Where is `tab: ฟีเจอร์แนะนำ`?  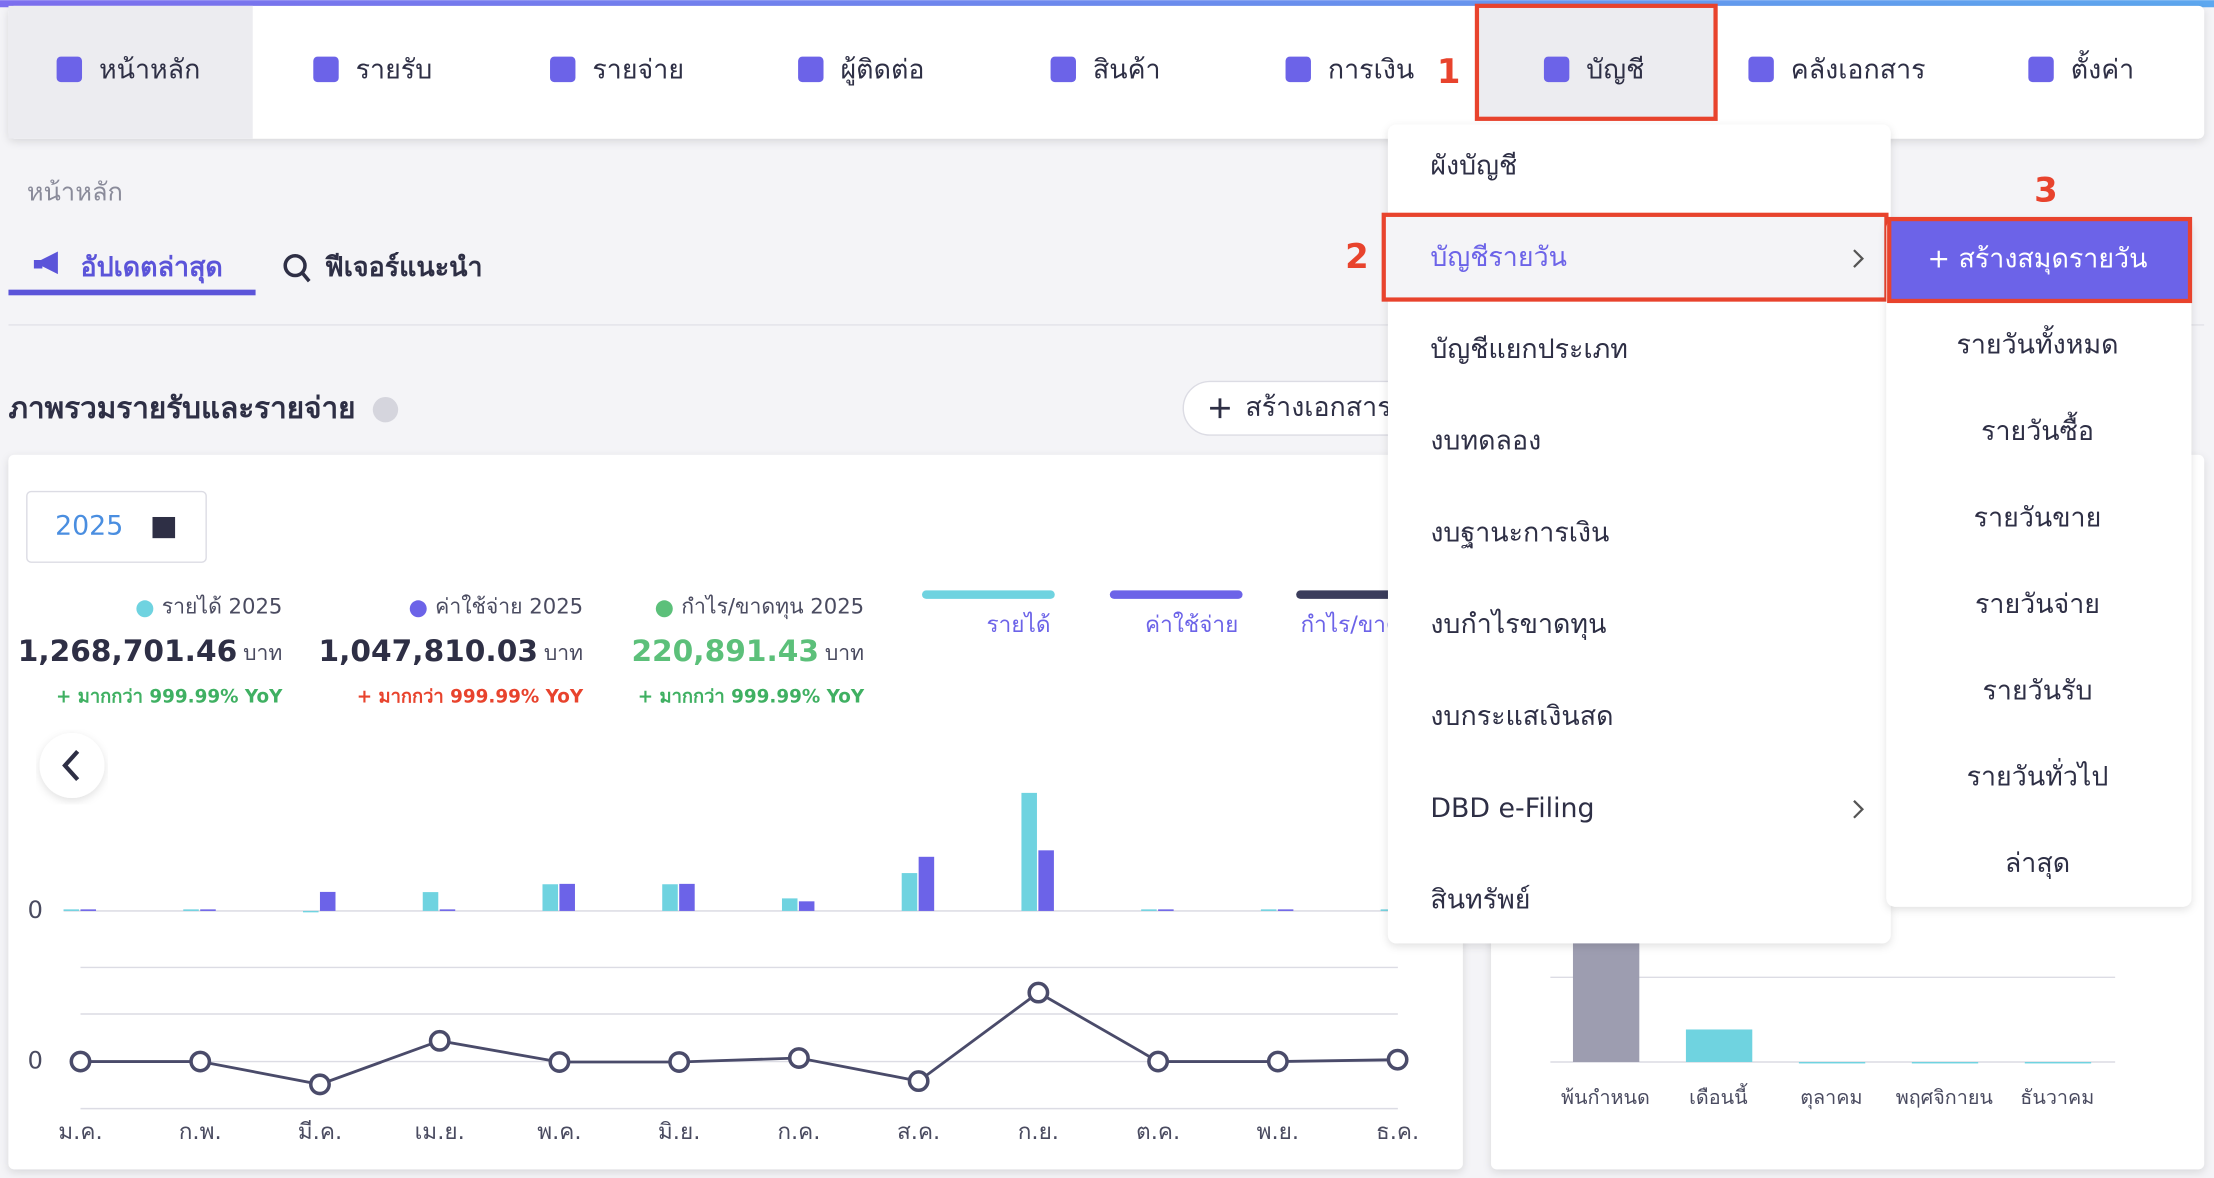 tab: ฟีเจอร์แนะนำ is located at coordinates (404, 267).